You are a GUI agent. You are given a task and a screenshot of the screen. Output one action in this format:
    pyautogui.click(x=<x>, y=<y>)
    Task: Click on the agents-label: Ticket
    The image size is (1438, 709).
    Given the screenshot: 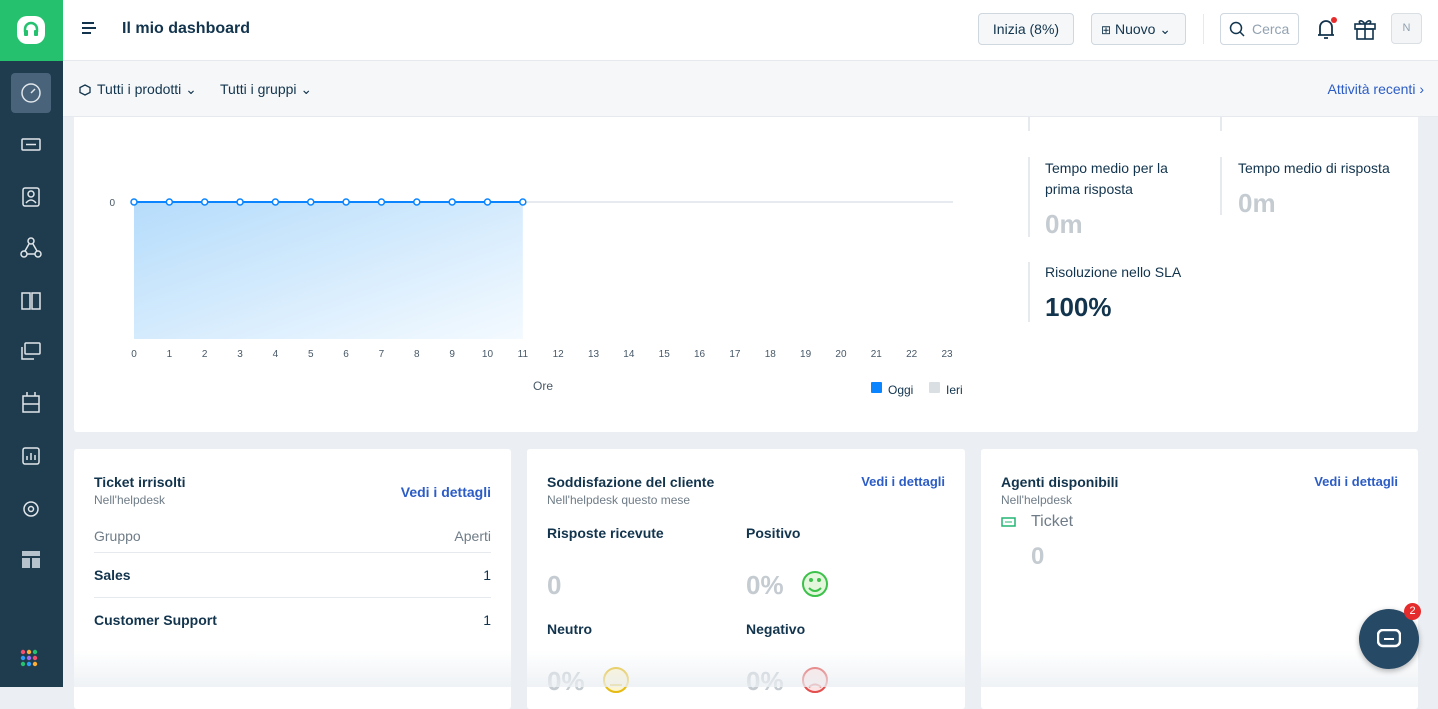 What is the action you would take?
    pyautogui.click(x=1052, y=521)
    